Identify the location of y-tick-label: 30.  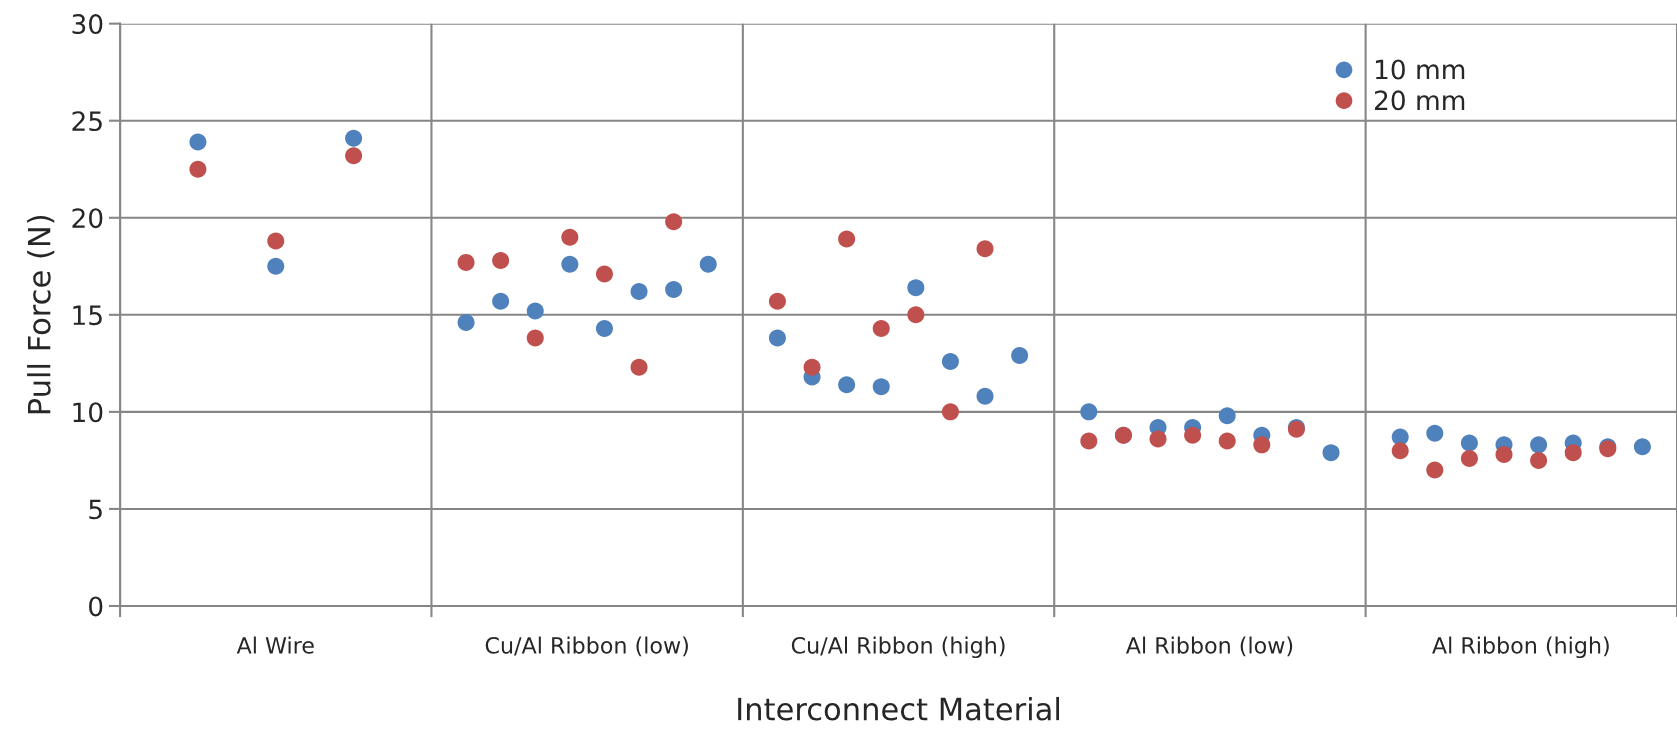
(87, 24).